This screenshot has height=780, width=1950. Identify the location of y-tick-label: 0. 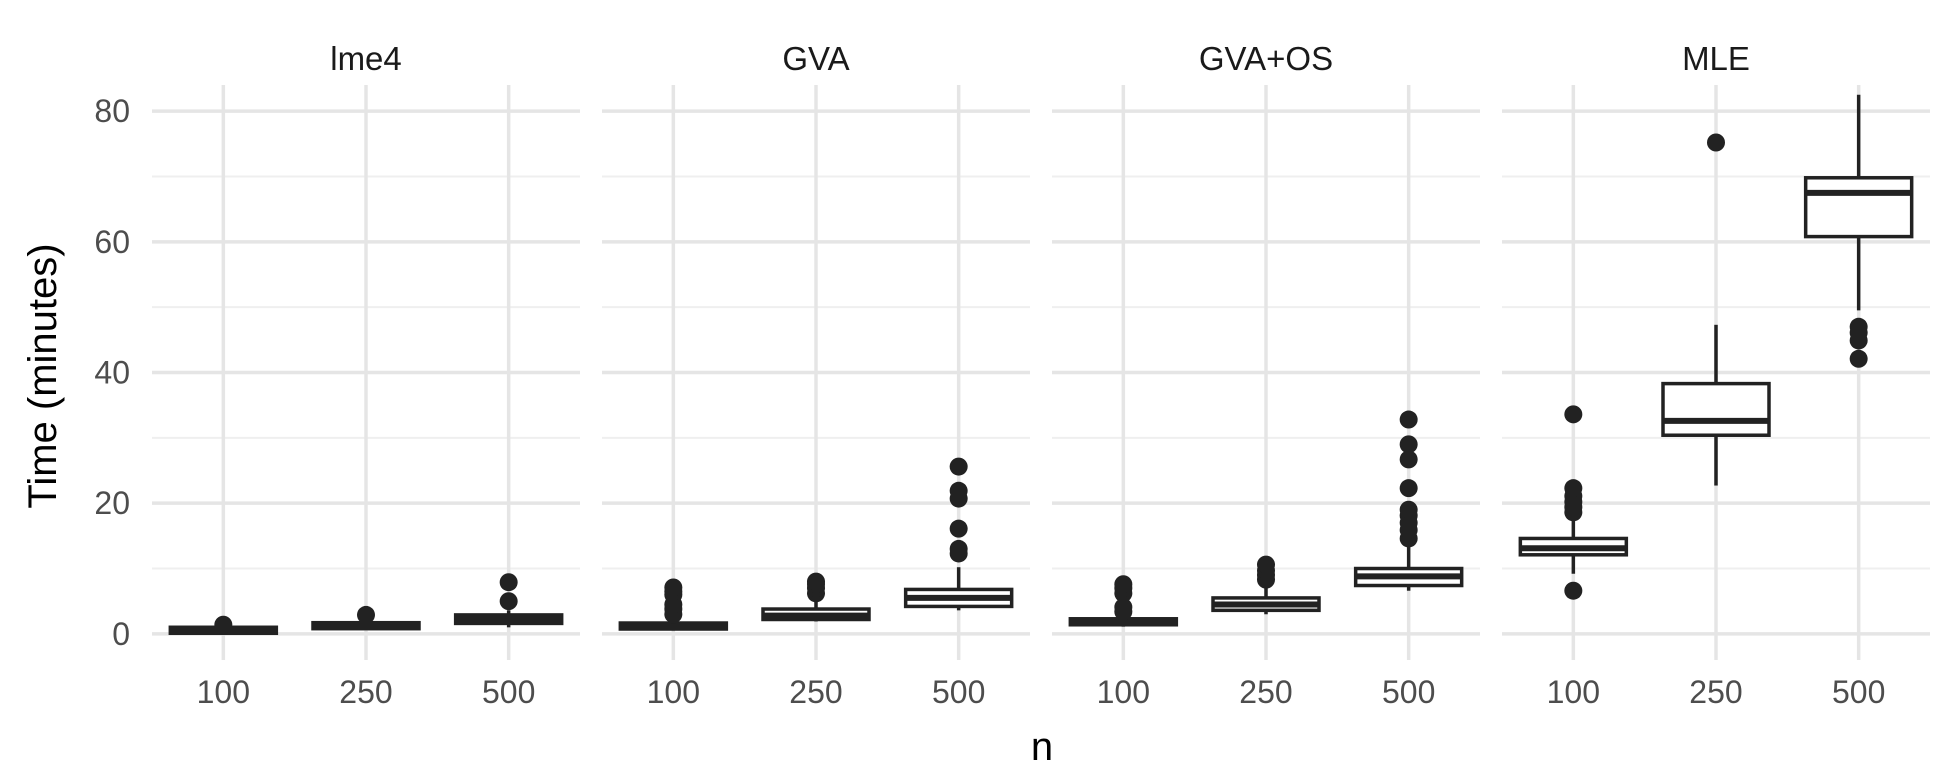
(121, 634).